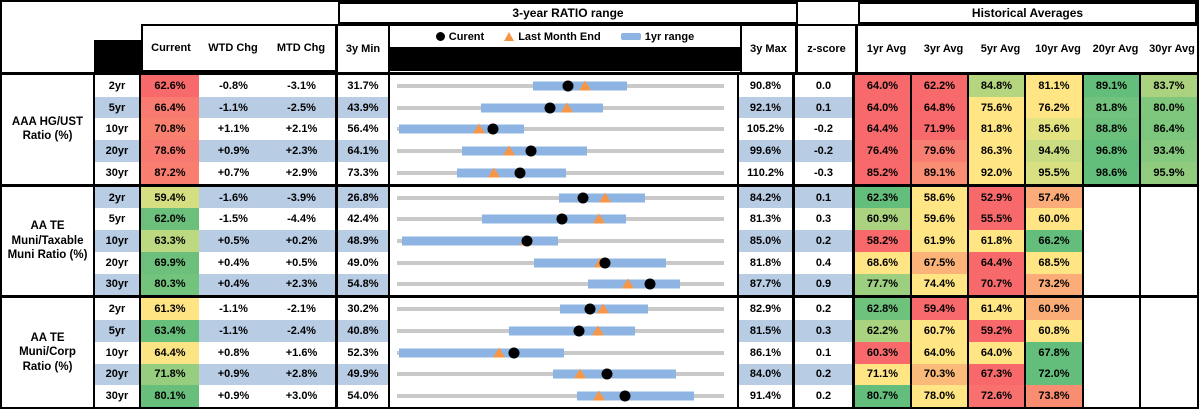 The height and width of the screenshot is (409, 1199). Describe the element at coordinates (997, 219) in the screenshot. I see `avg-cell: 55.5%` at that location.